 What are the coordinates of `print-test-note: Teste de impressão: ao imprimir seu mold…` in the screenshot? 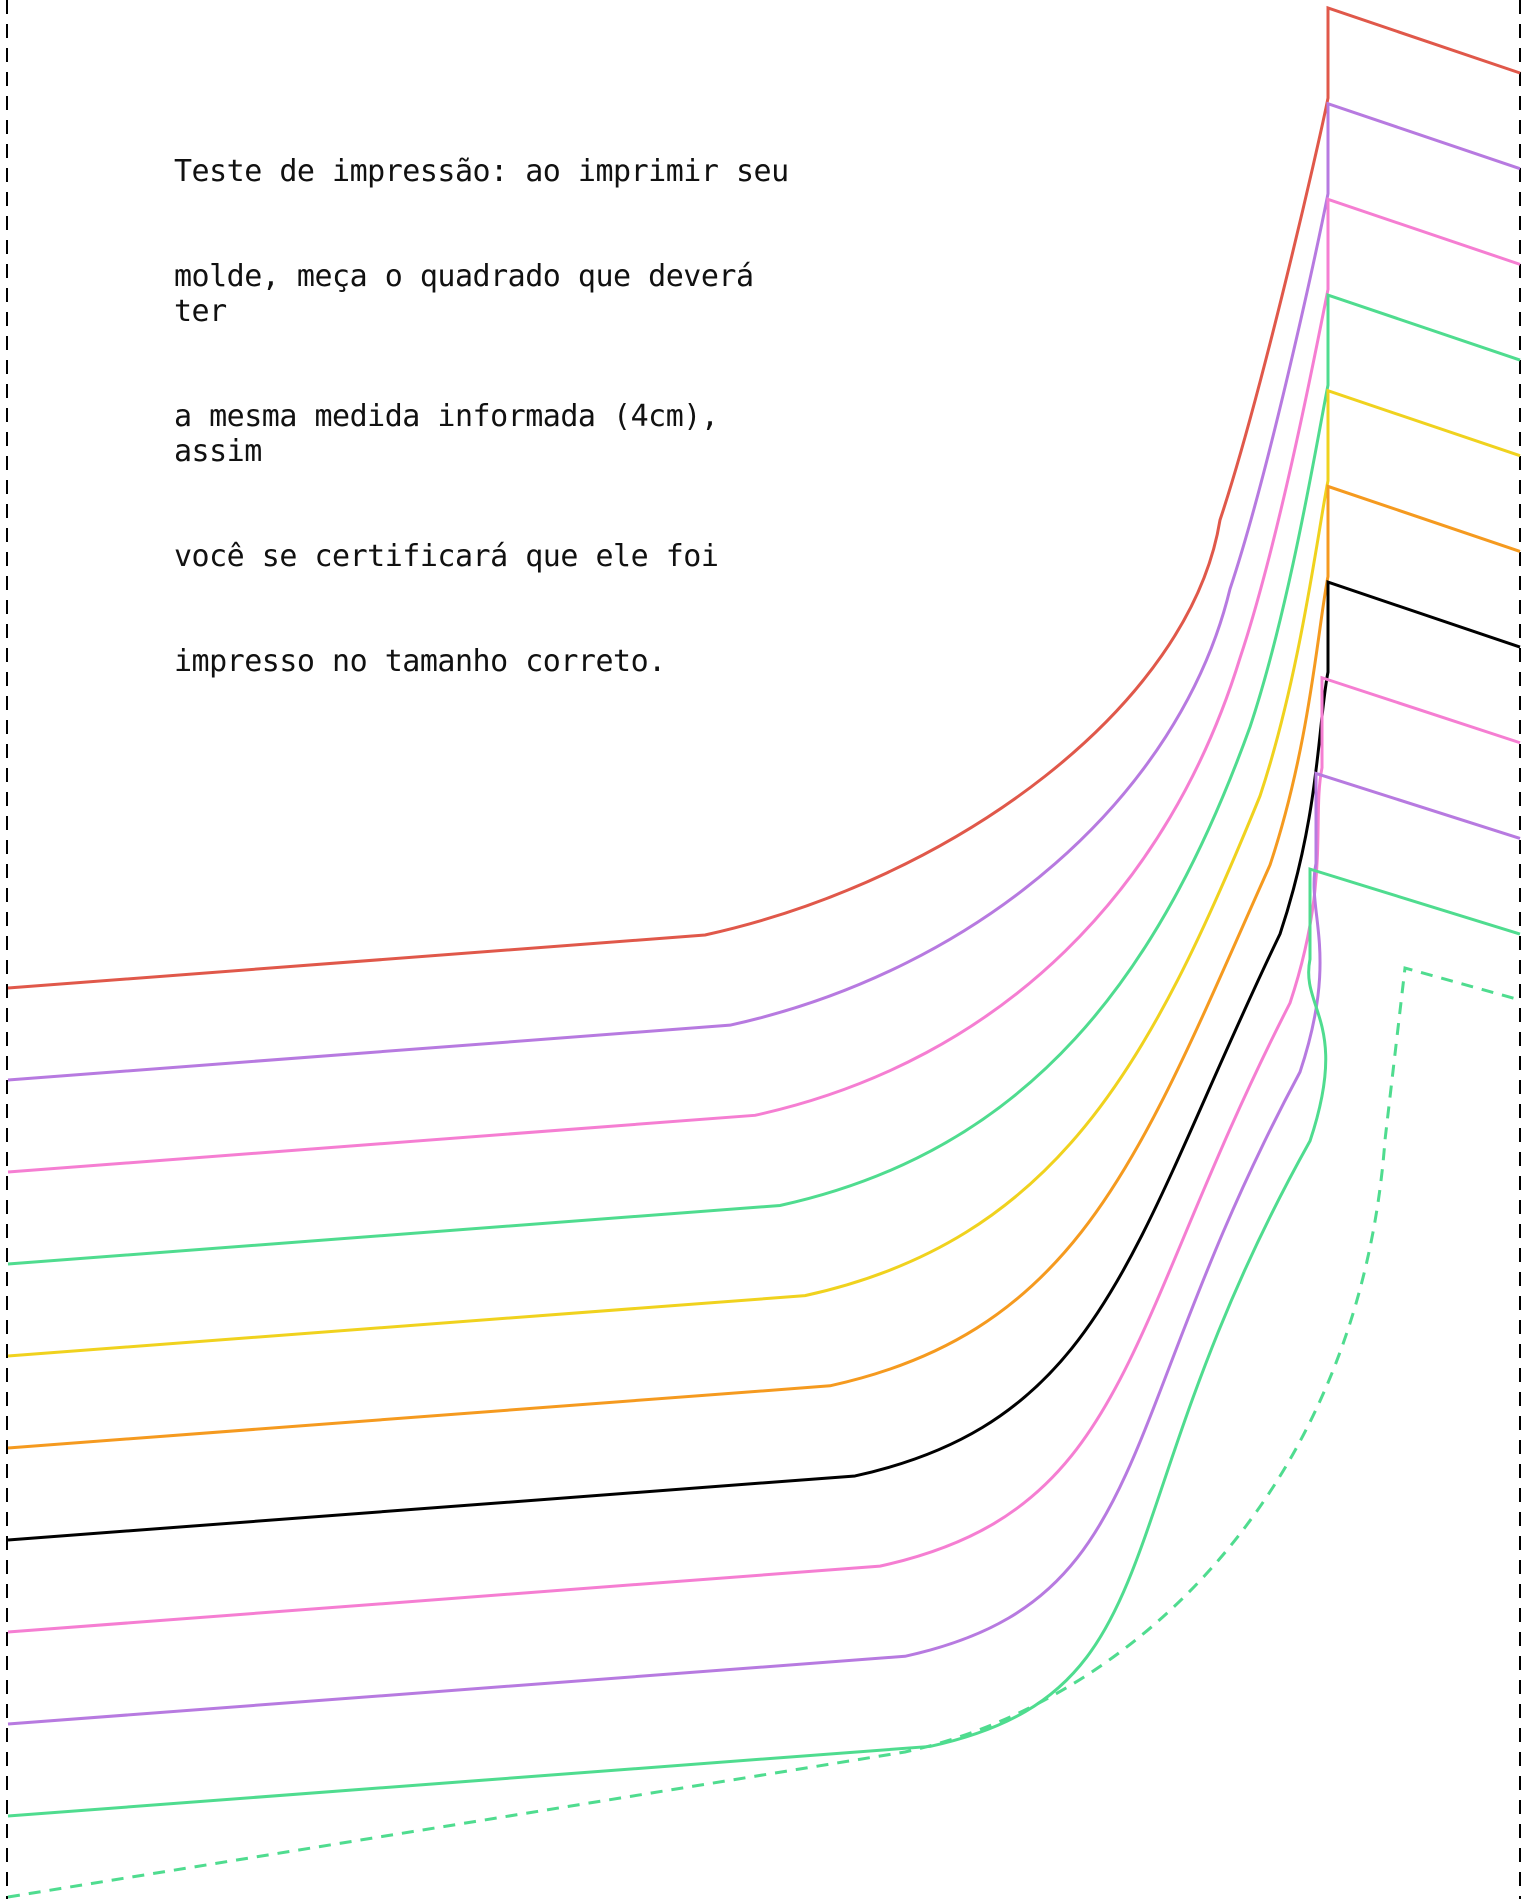 It's located at (494, 399).